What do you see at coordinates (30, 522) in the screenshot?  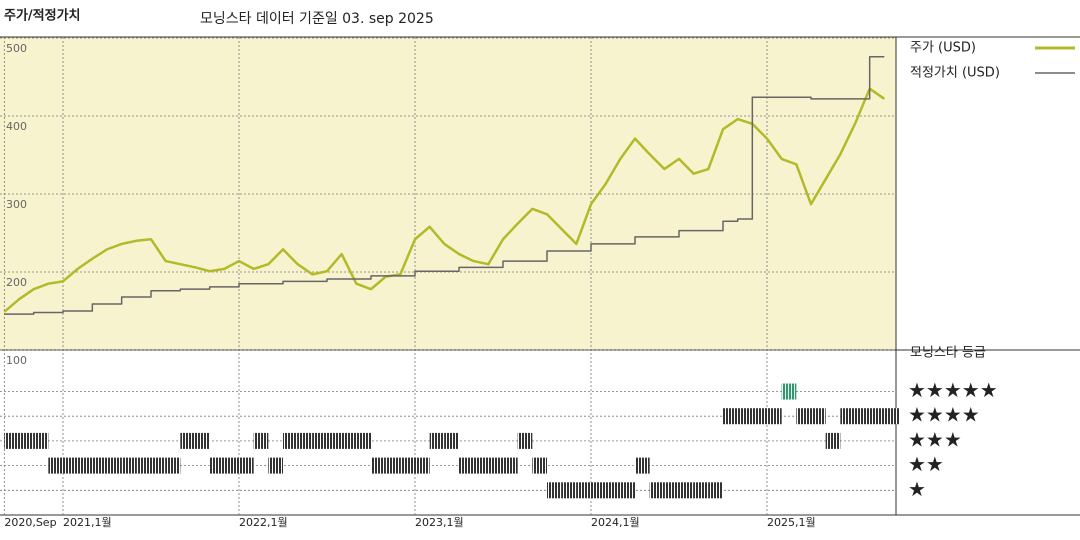 I see `x-tick-label: 2020,Sep` at bounding box center [30, 522].